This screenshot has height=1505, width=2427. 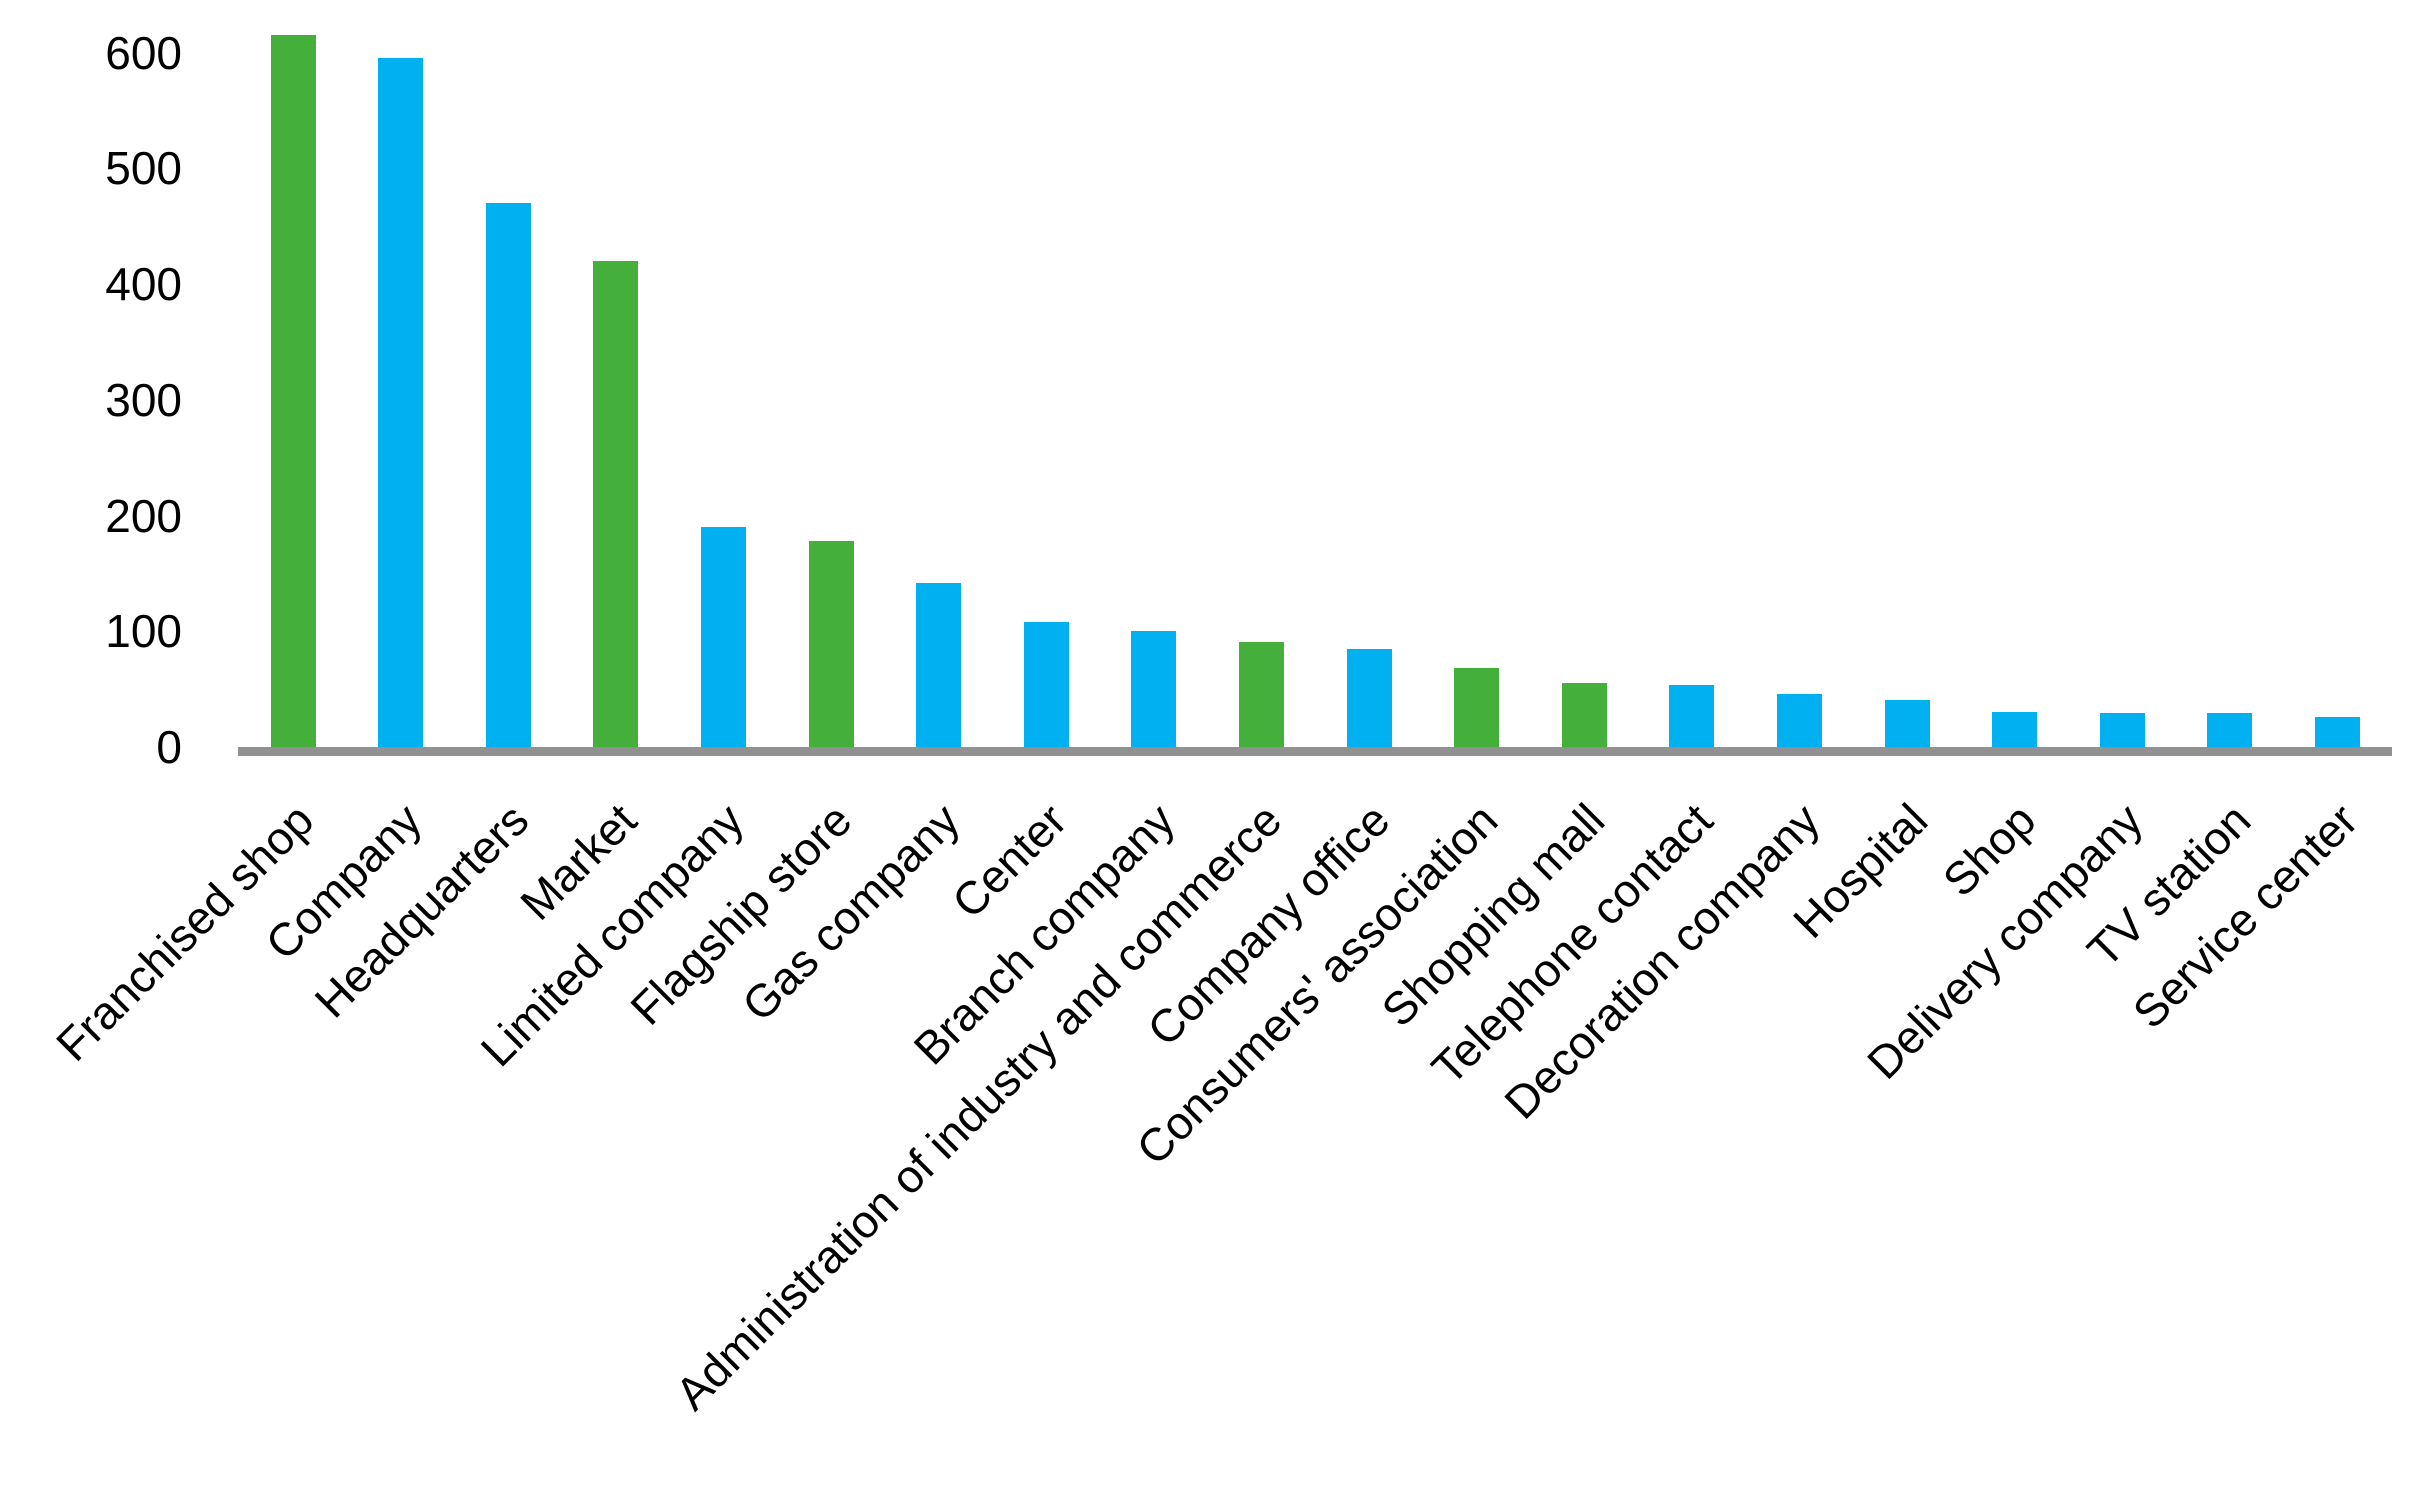 What do you see at coordinates (143, 284) in the screenshot?
I see `y-tick-label: 400` at bounding box center [143, 284].